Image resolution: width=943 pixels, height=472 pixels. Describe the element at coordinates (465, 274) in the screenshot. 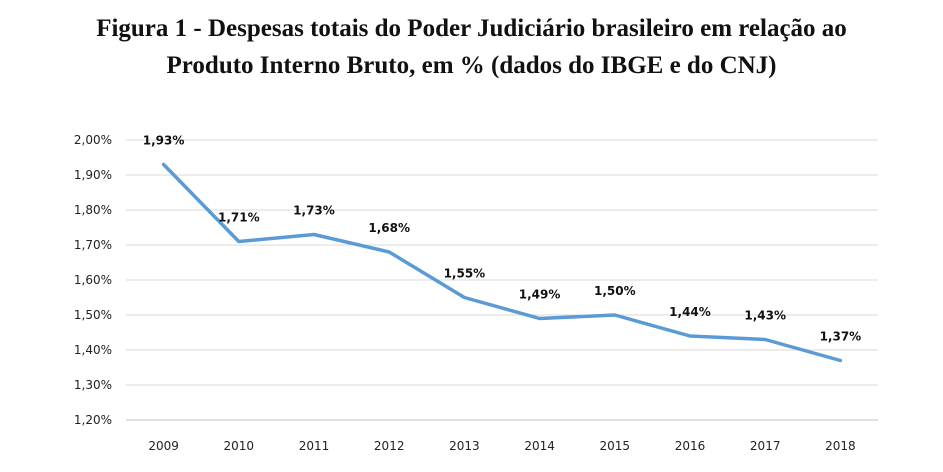

I see `data-label: 1,55%` at that location.